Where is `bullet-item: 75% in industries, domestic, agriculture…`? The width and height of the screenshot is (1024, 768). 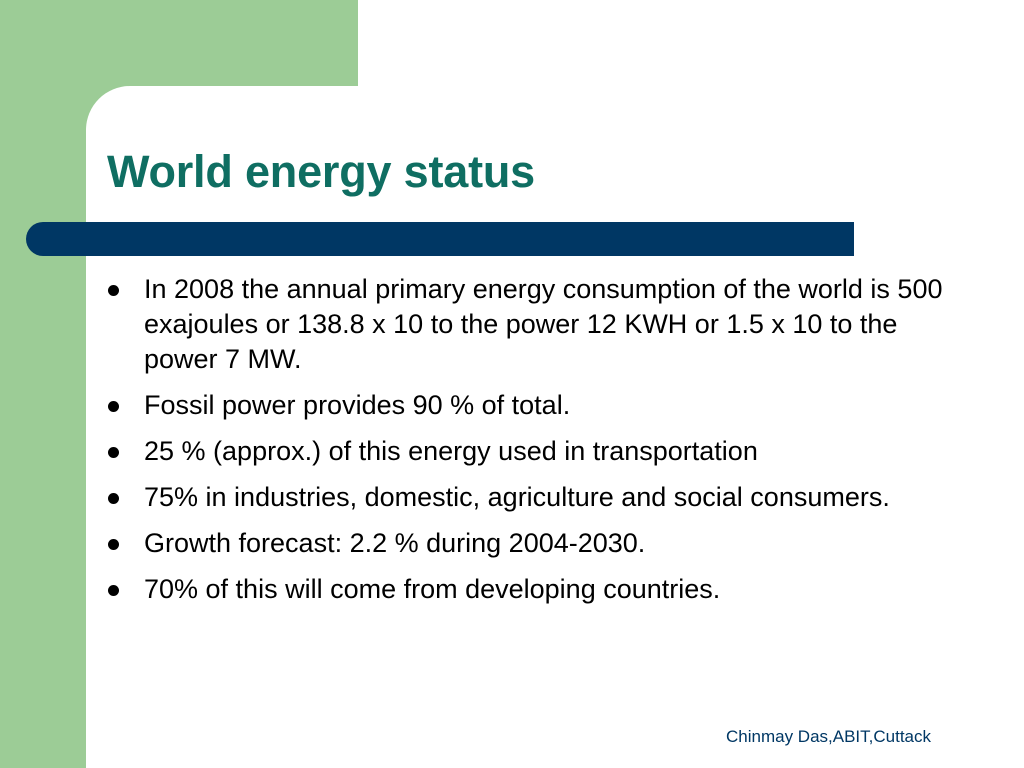 bullet-item: 75% in industries, domestic, agriculture… is located at coordinates (527, 497).